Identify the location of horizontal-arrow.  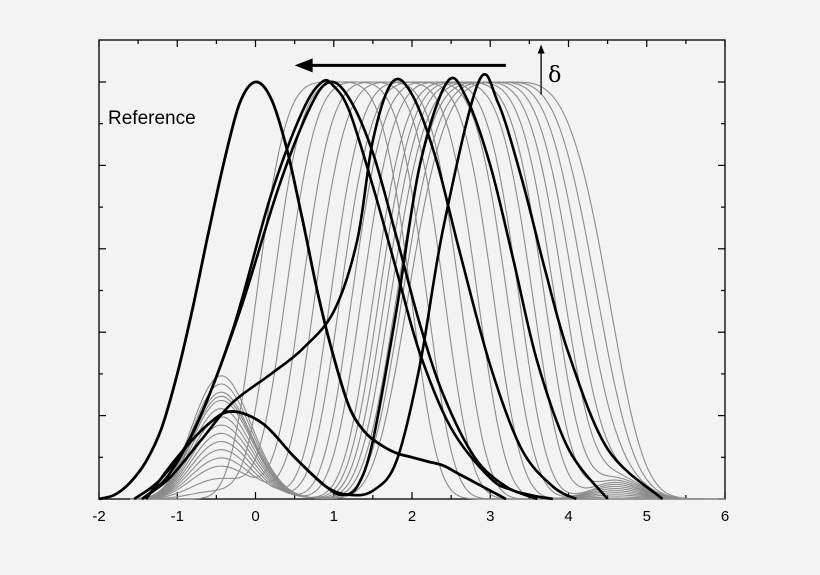
(400, 65).